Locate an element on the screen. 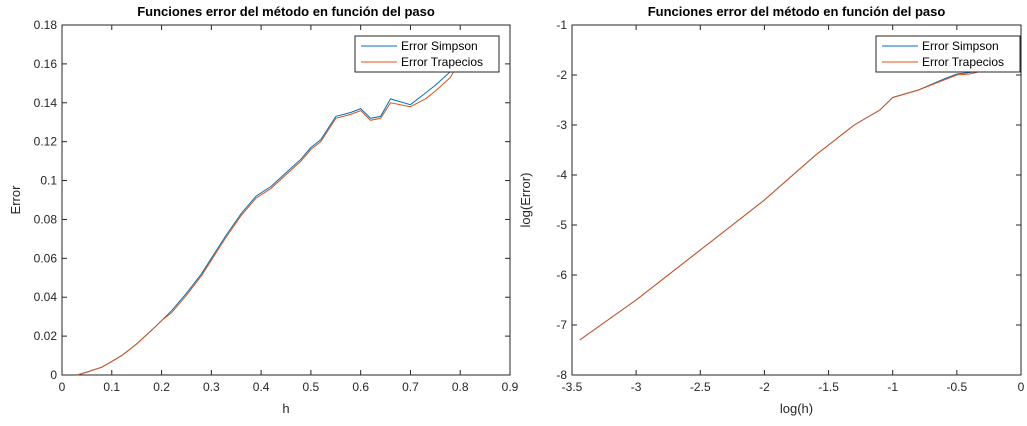  y-tick-label: 0.16 is located at coordinates (46, 64).